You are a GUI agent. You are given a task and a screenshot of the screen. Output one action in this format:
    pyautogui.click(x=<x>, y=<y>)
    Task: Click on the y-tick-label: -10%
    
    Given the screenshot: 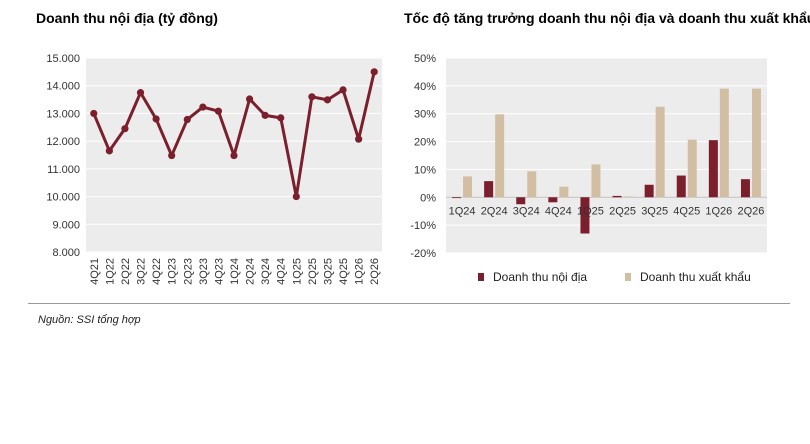 What is the action you would take?
    pyautogui.click(x=423, y=226)
    